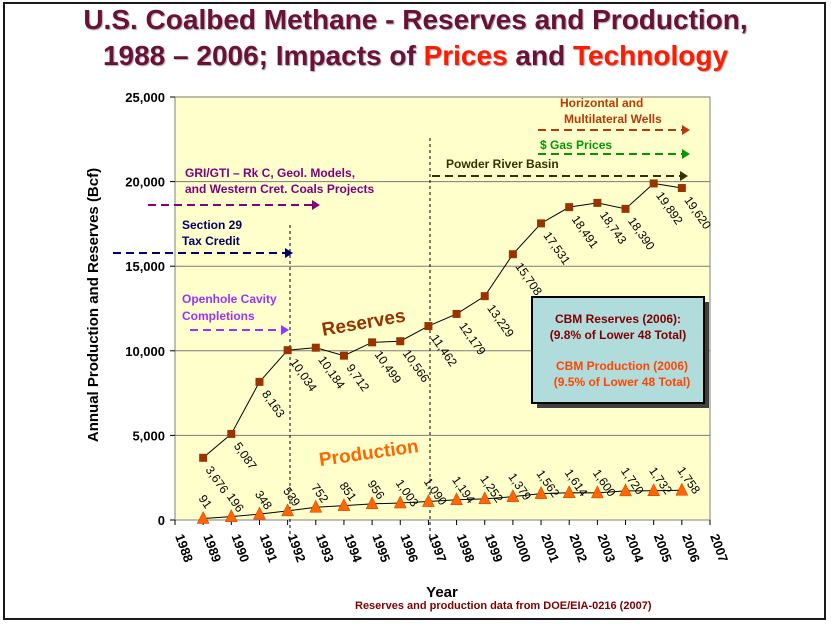  I want to click on y-tick-label: 20,000, so click(145, 182).